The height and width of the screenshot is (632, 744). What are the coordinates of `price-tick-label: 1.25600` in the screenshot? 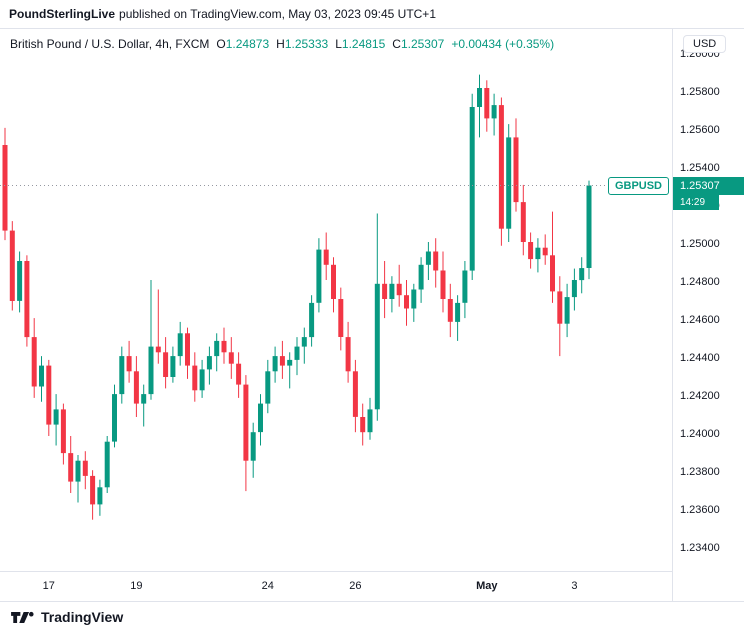 It's located at (700, 129).